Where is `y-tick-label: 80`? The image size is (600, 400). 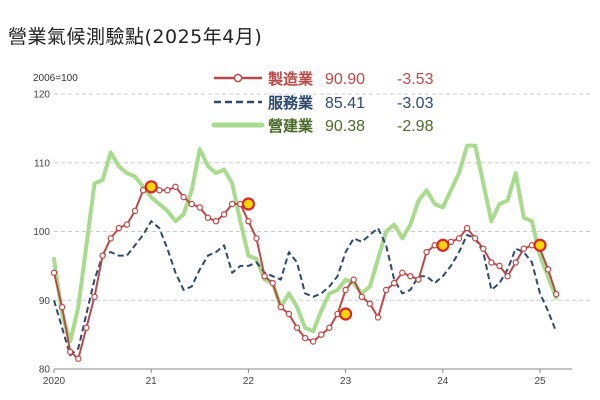
y-tick-label: 80 is located at coordinates (45, 370).